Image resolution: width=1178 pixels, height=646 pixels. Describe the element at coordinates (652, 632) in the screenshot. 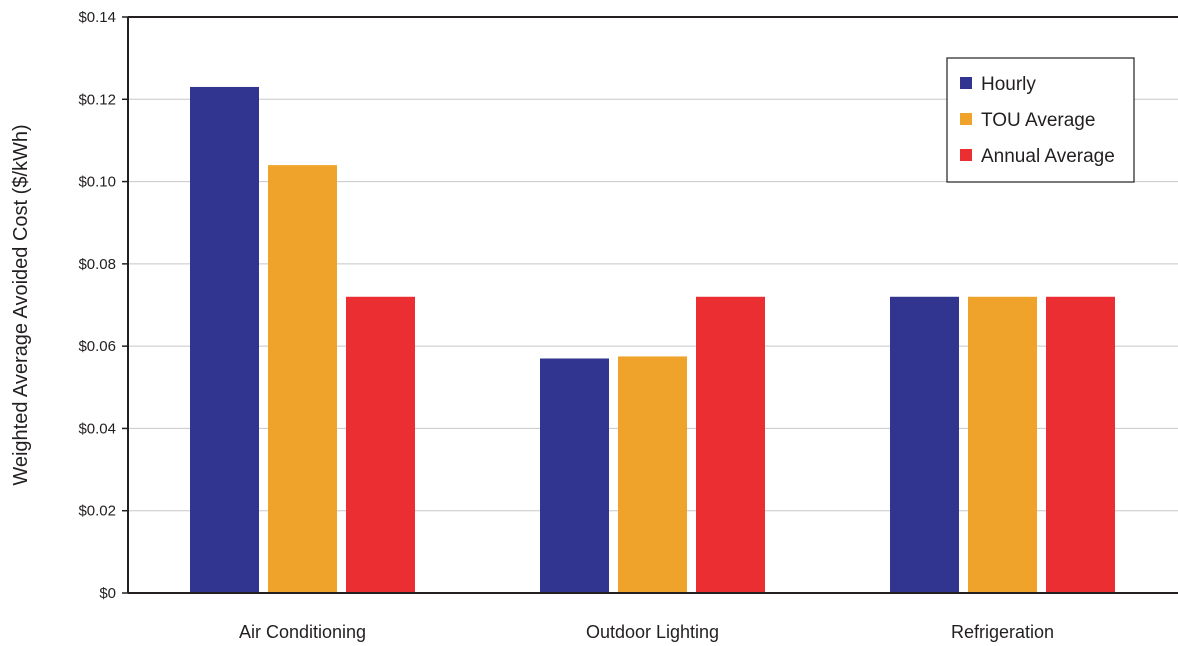

I see `category-label: Outdoor Lighting` at that location.